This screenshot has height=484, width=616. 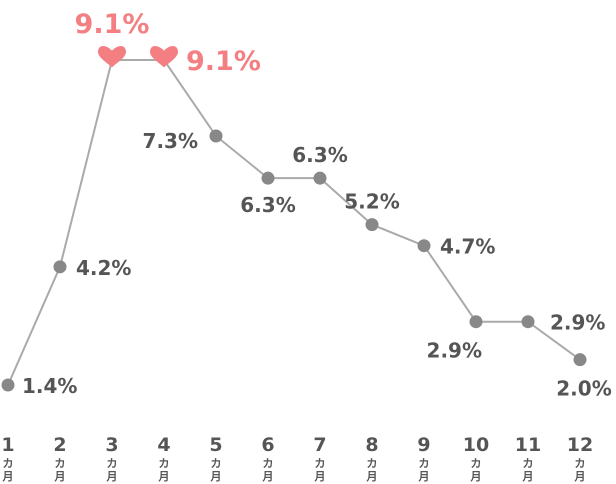 What do you see at coordinates (371, 202) in the screenshot?
I see `data-label: 5.2%` at bounding box center [371, 202].